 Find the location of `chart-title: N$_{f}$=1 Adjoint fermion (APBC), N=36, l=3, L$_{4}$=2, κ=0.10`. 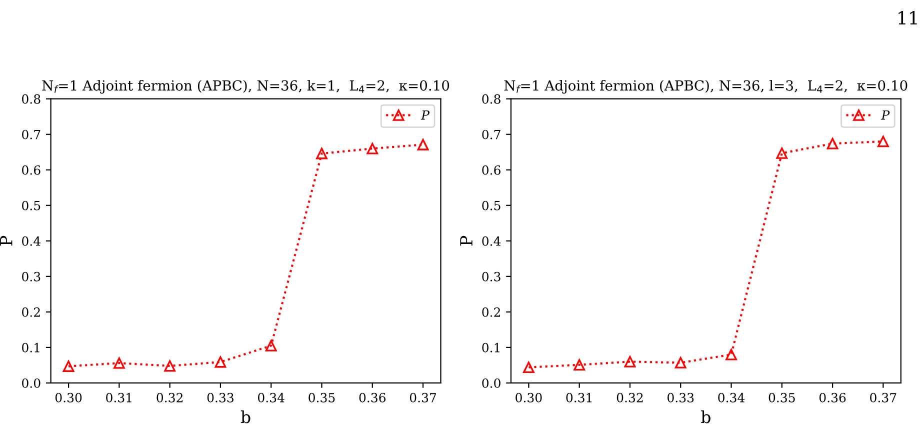

chart-title: N$_{f}$=1 Adjoint fermion (APBC), N=36, l=3, L$_{4}$=2, κ=0.10 is located at coordinates (706, 87).